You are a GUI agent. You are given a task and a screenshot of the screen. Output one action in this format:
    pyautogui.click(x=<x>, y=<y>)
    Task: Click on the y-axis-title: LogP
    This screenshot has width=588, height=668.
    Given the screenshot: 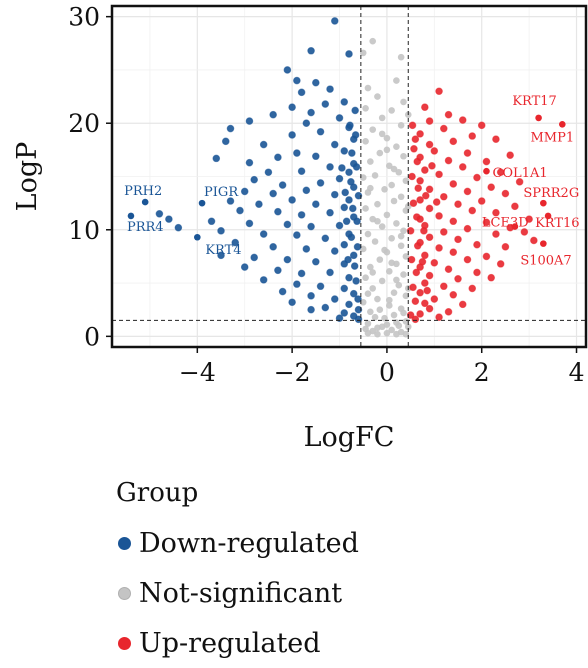 What is the action you would take?
    pyautogui.click(x=27, y=177)
    